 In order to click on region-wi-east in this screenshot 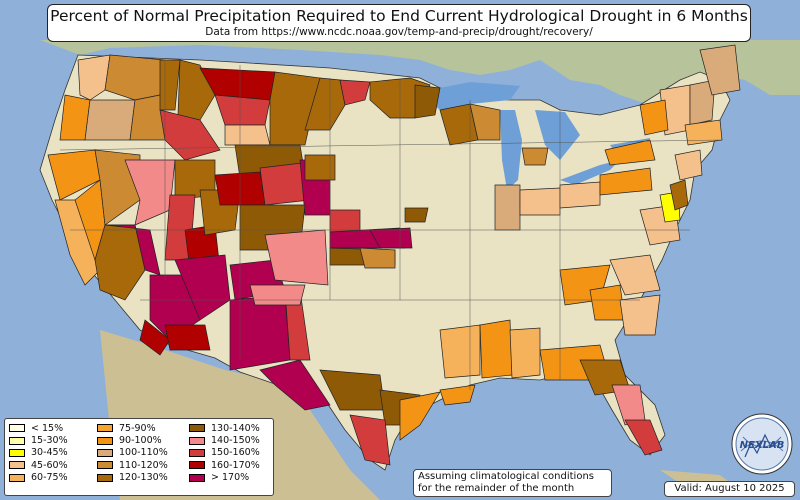, I will do `click(485, 122)`.